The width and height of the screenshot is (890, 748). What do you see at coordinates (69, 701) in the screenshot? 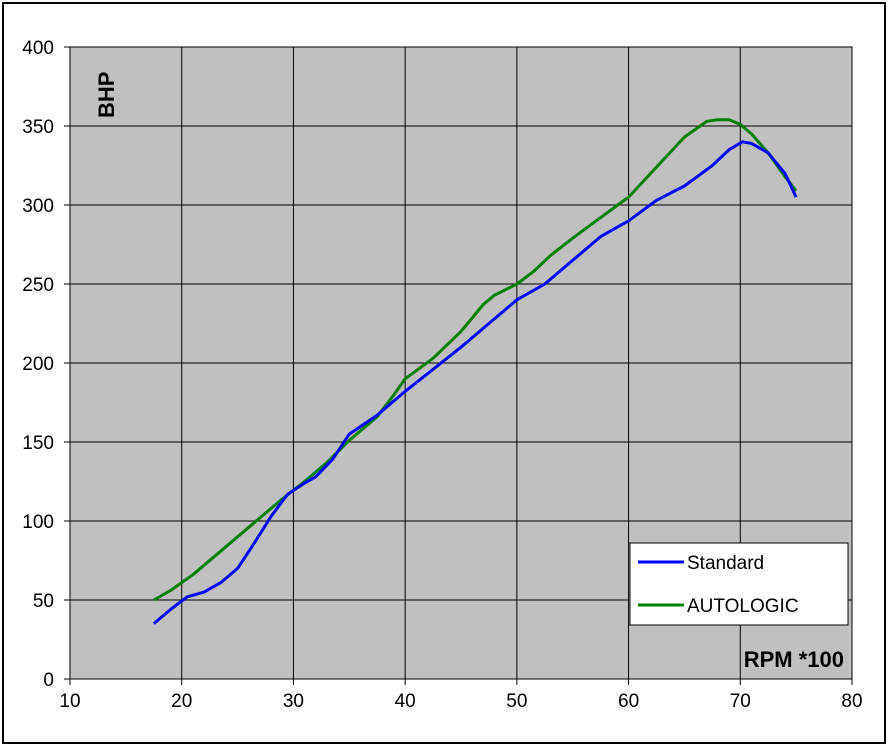
I see `x-tick-label: 10` at bounding box center [69, 701].